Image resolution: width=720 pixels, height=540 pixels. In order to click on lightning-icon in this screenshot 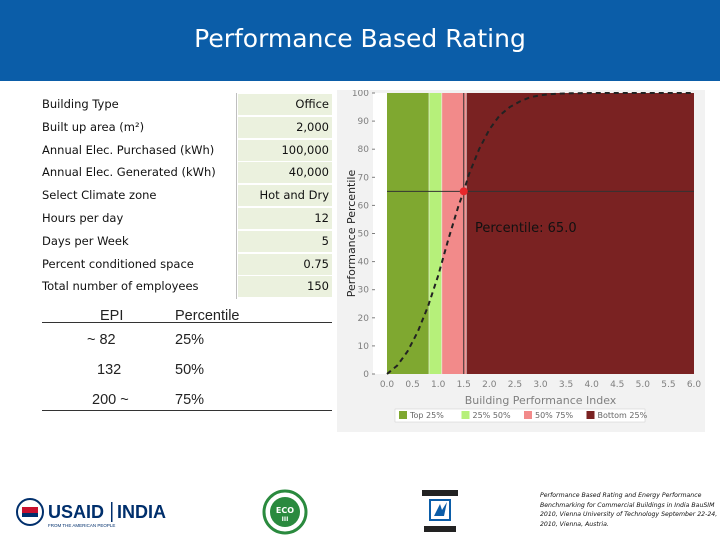, I will do `click(440, 509)`.